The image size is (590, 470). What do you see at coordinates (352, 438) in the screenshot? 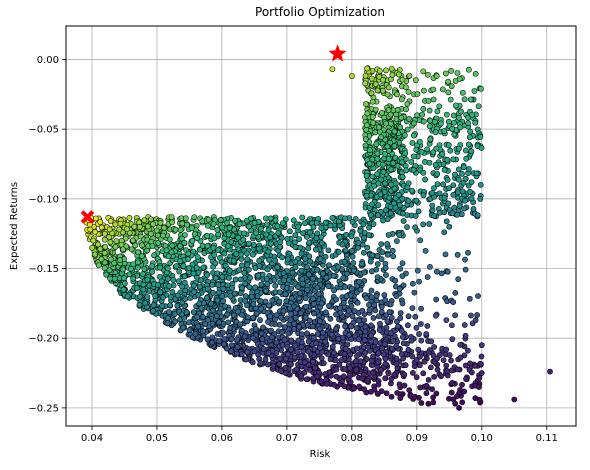
I see `x-tick-label: 0.08` at bounding box center [352, 438].